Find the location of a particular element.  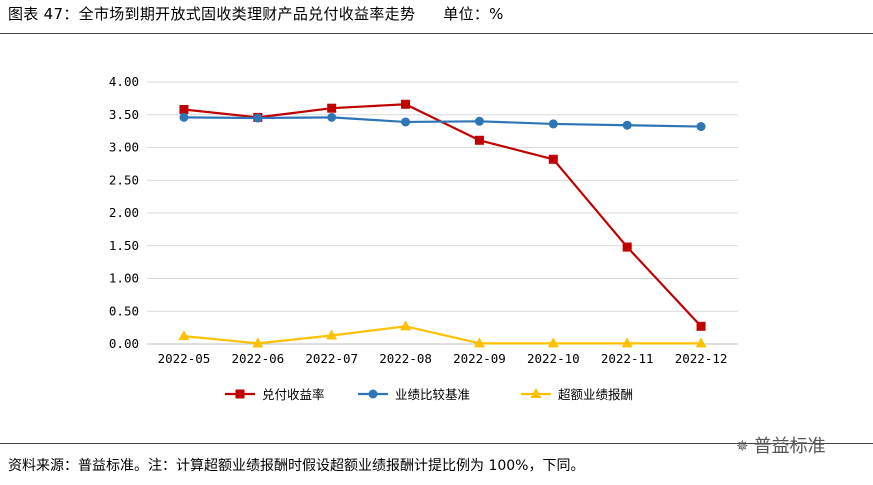

legend-item: 业绩比较基准 is located at coordinates (414, 394).